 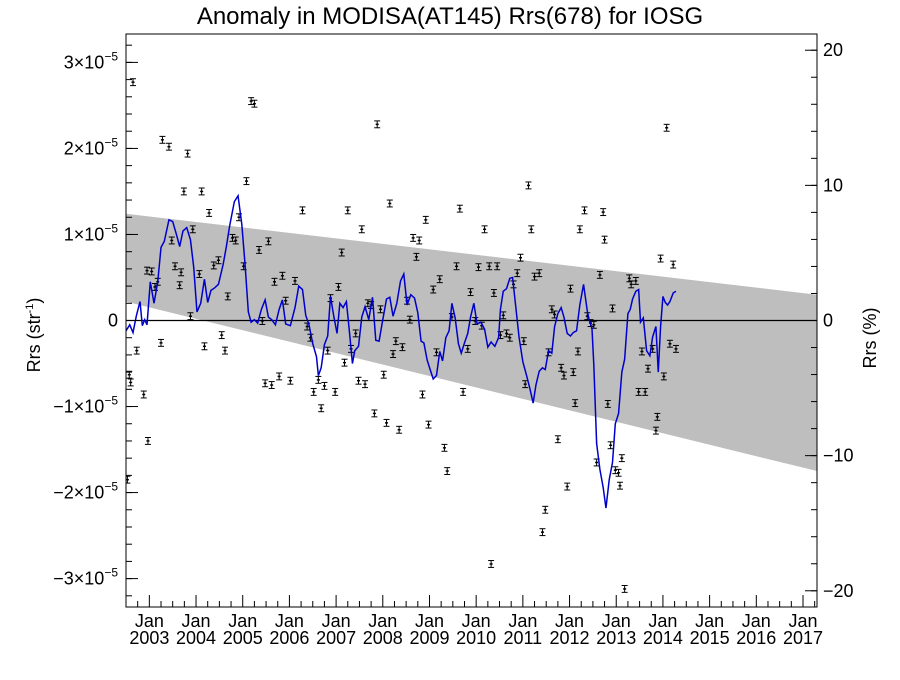 I want to click on y-left-tick-label: −3×10⁻⁵, so click(x=85, y=577).